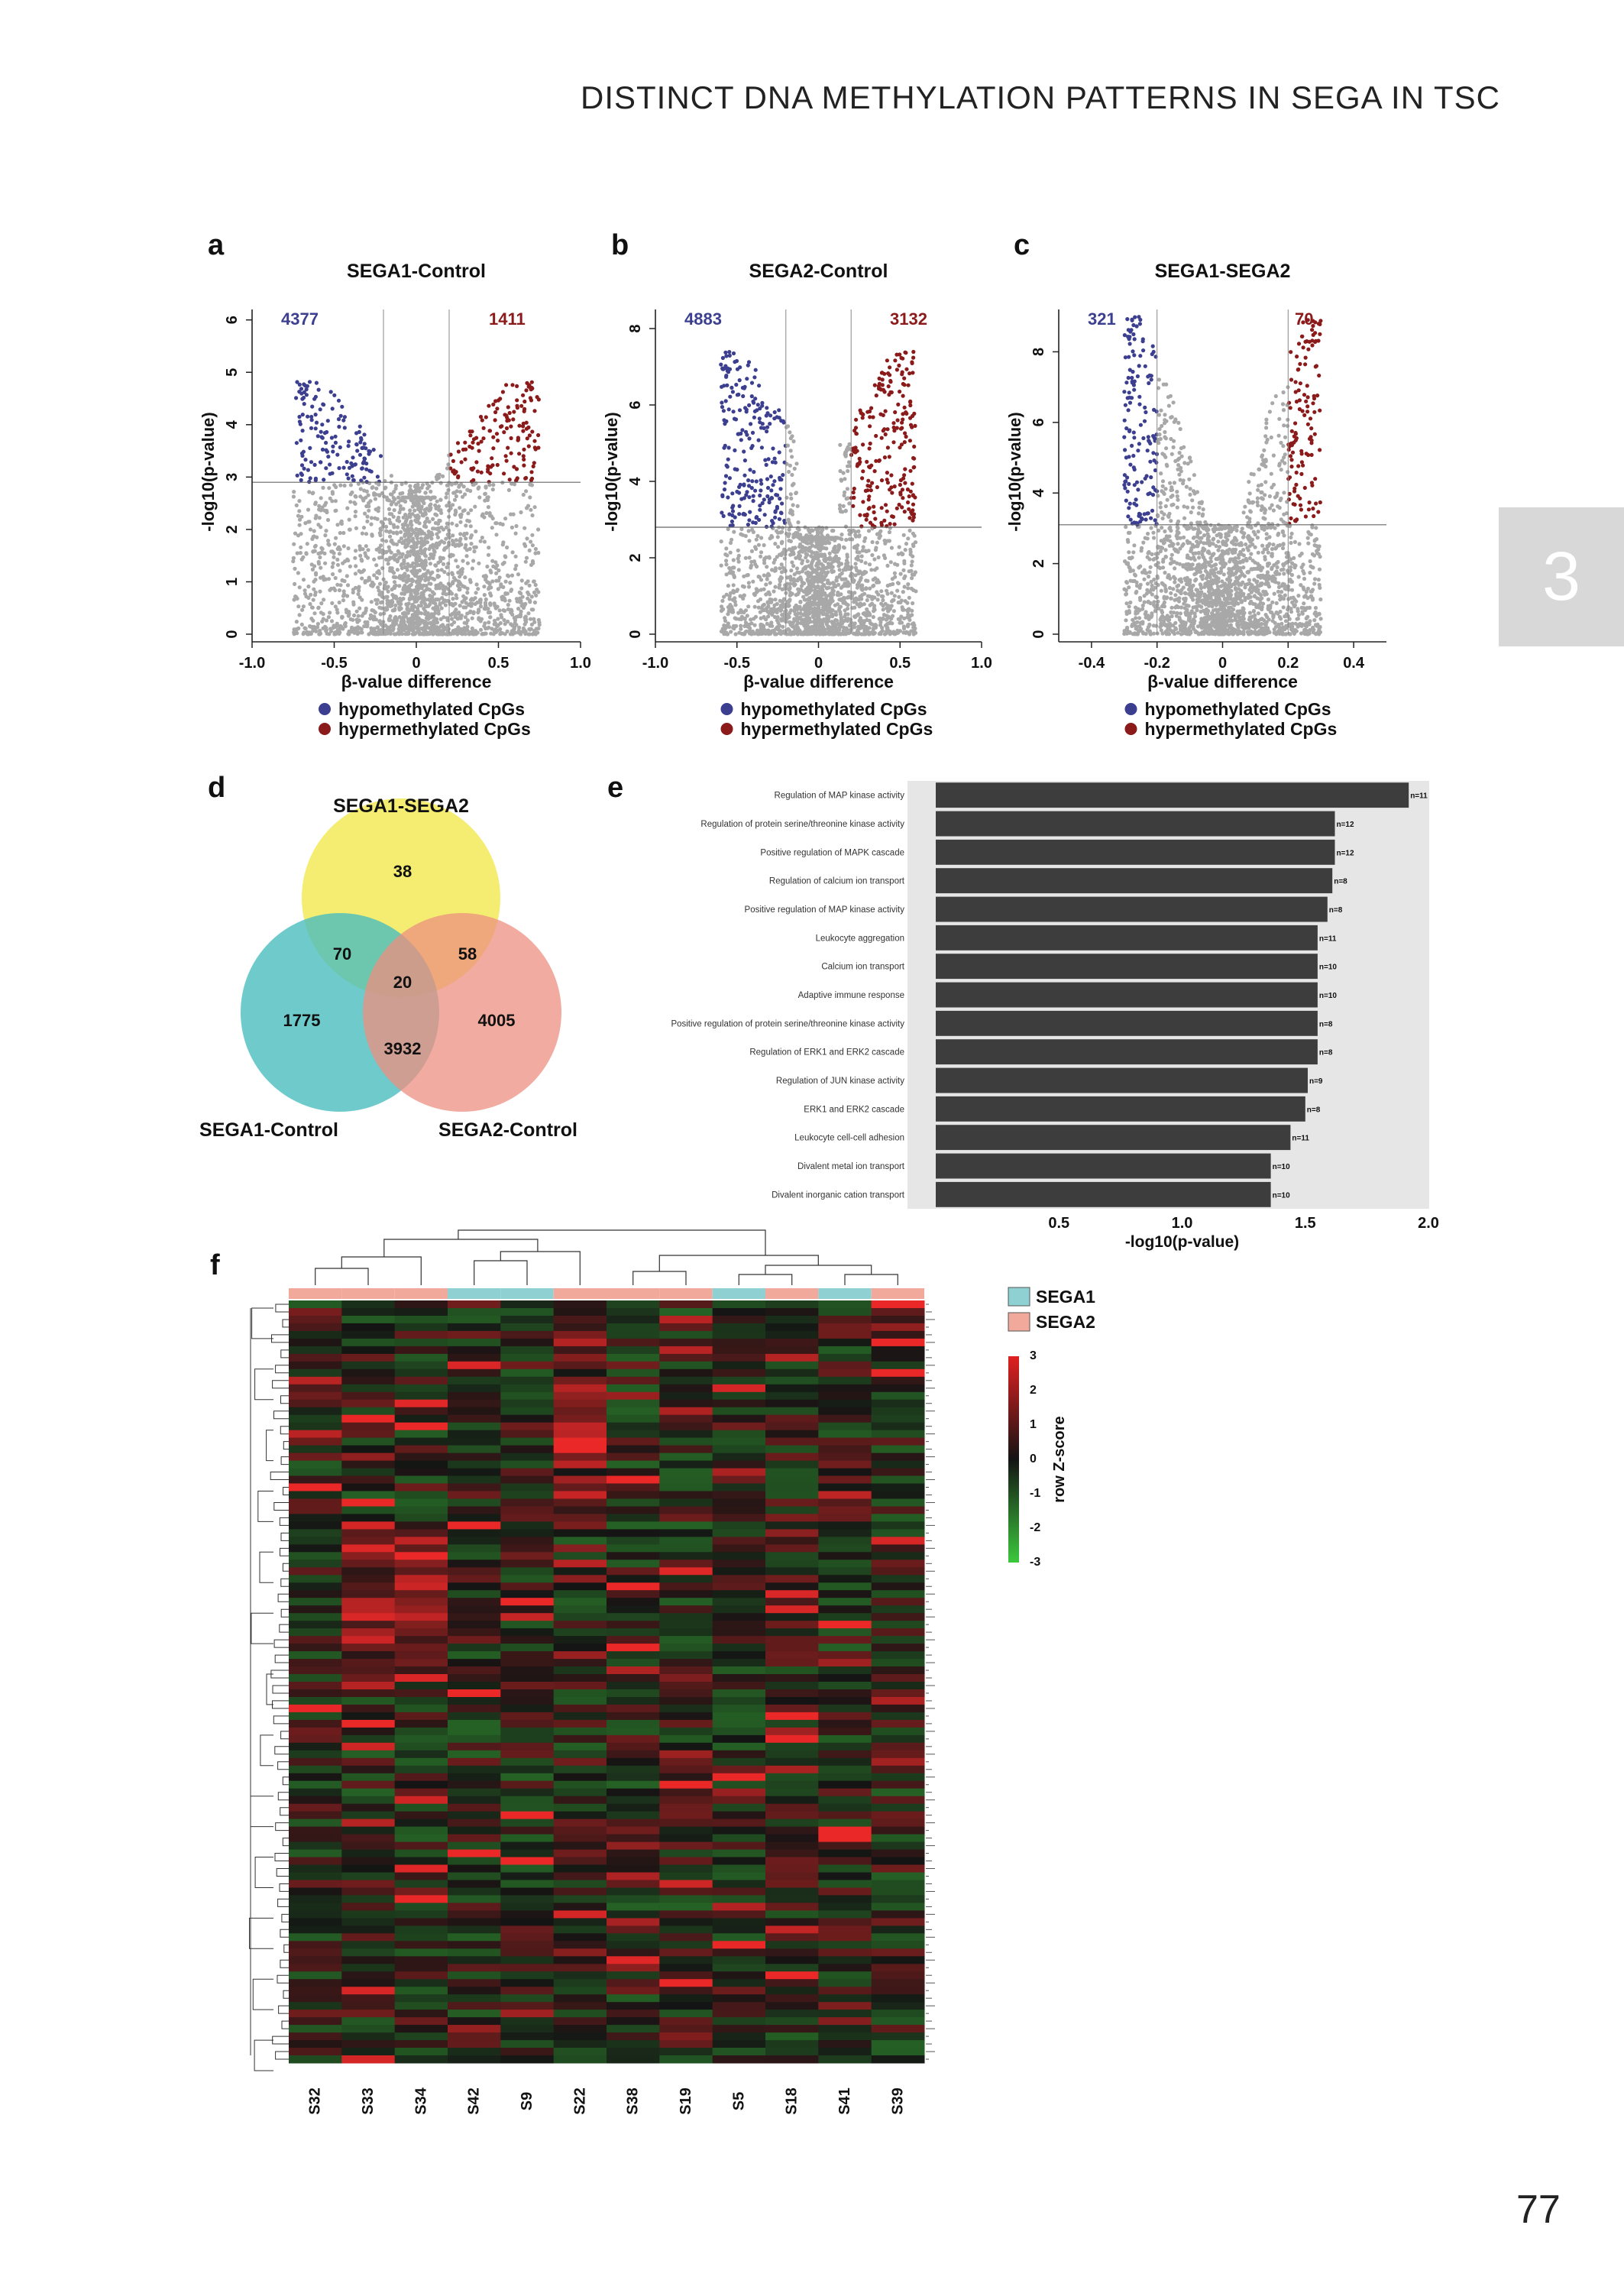  What do you see at coordinates (908, 319) in the screenshot?
I see `hyper-count: 3132` at bounding box center [908, 319].